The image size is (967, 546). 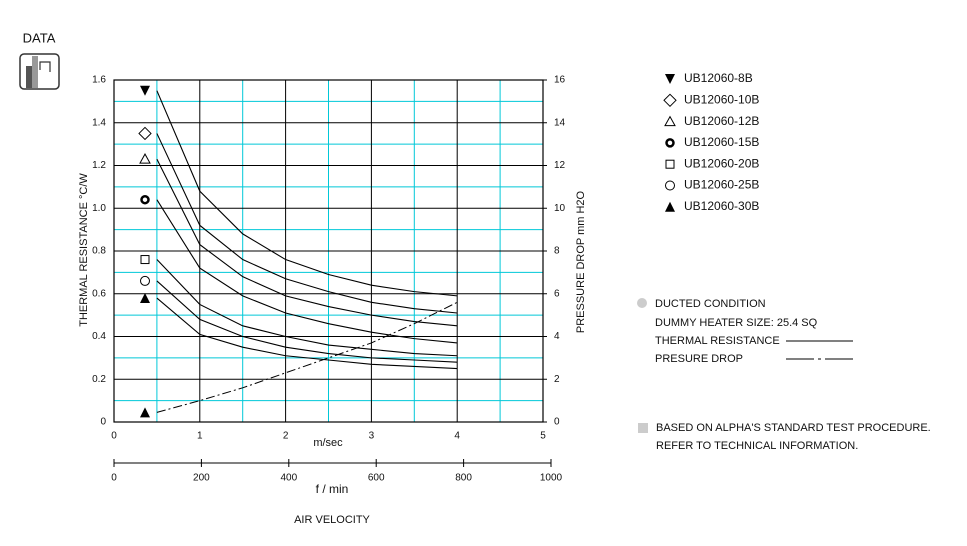 I want to click on y2-tick-label: 12, so click(x=560, y=165).